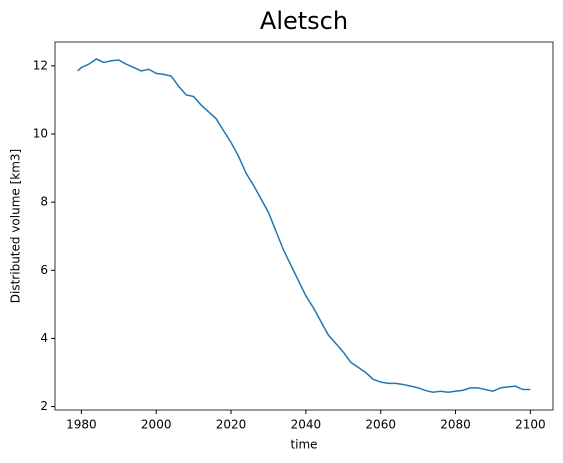 This screenshot has height=463, width=563. I want to click on x-tick-label: 2100, so click(530, 425).